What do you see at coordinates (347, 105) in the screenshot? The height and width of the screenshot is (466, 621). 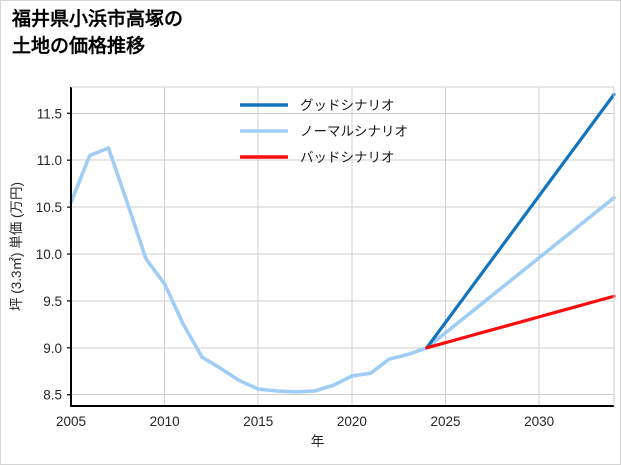 I see `legend-label: グッドシナリオ` at bounding box center [347, 105].